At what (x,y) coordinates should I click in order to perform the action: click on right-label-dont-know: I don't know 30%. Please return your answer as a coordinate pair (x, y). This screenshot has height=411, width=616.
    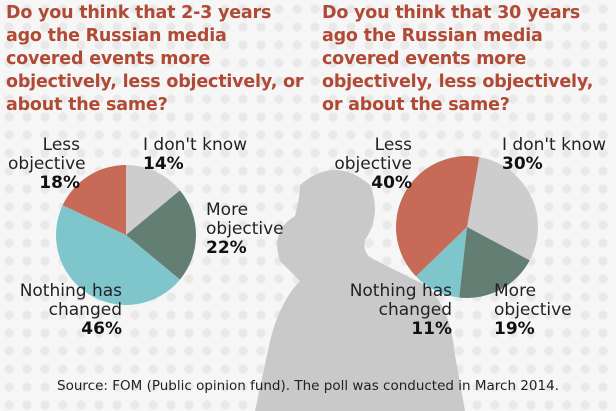
    Looking at the image, I should click on (554, 154).